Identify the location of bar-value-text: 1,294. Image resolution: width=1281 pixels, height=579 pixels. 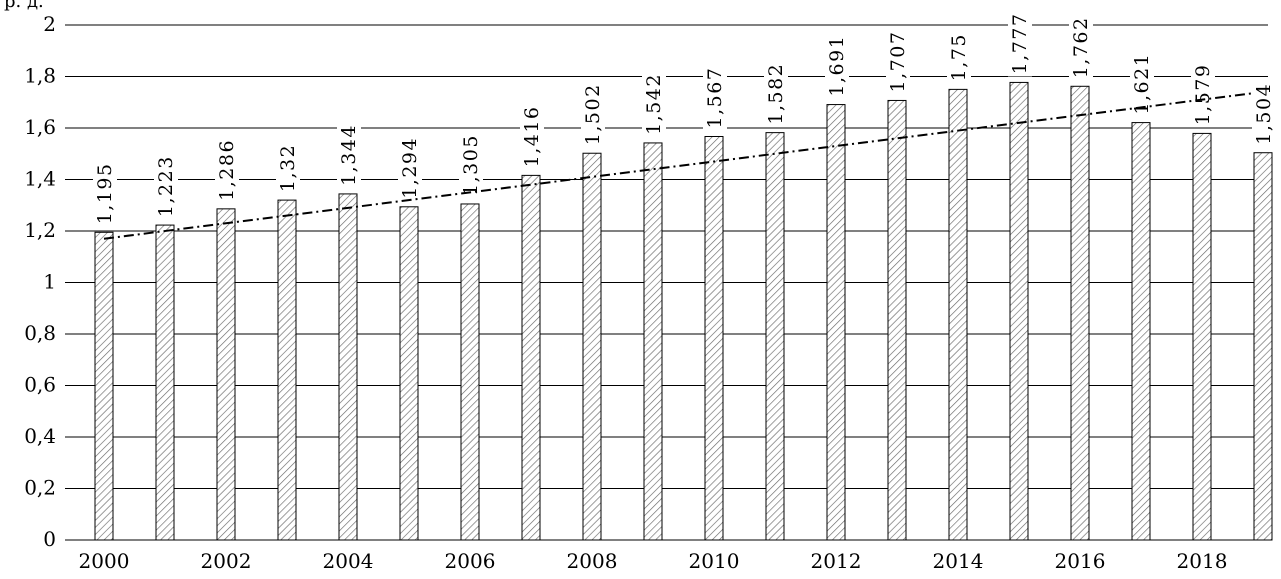
(410, 168).